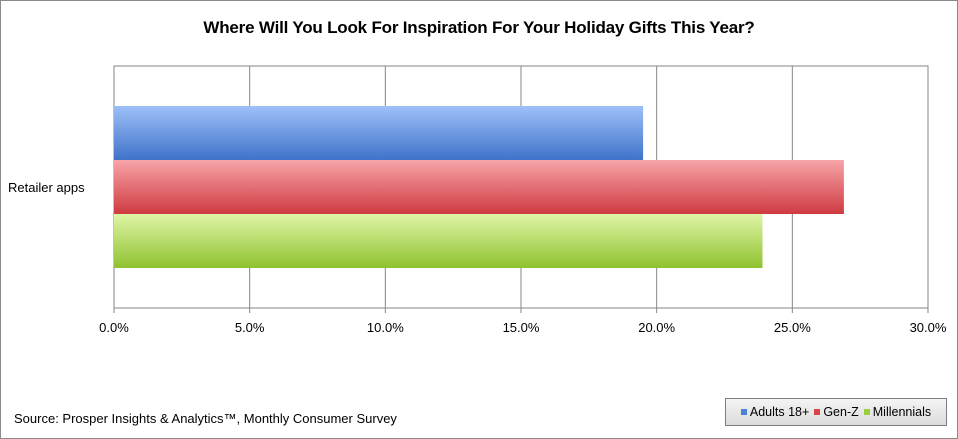 The image size is (958, 439). I want to click on x-tick-label: 15.0%, so click(521, 327).